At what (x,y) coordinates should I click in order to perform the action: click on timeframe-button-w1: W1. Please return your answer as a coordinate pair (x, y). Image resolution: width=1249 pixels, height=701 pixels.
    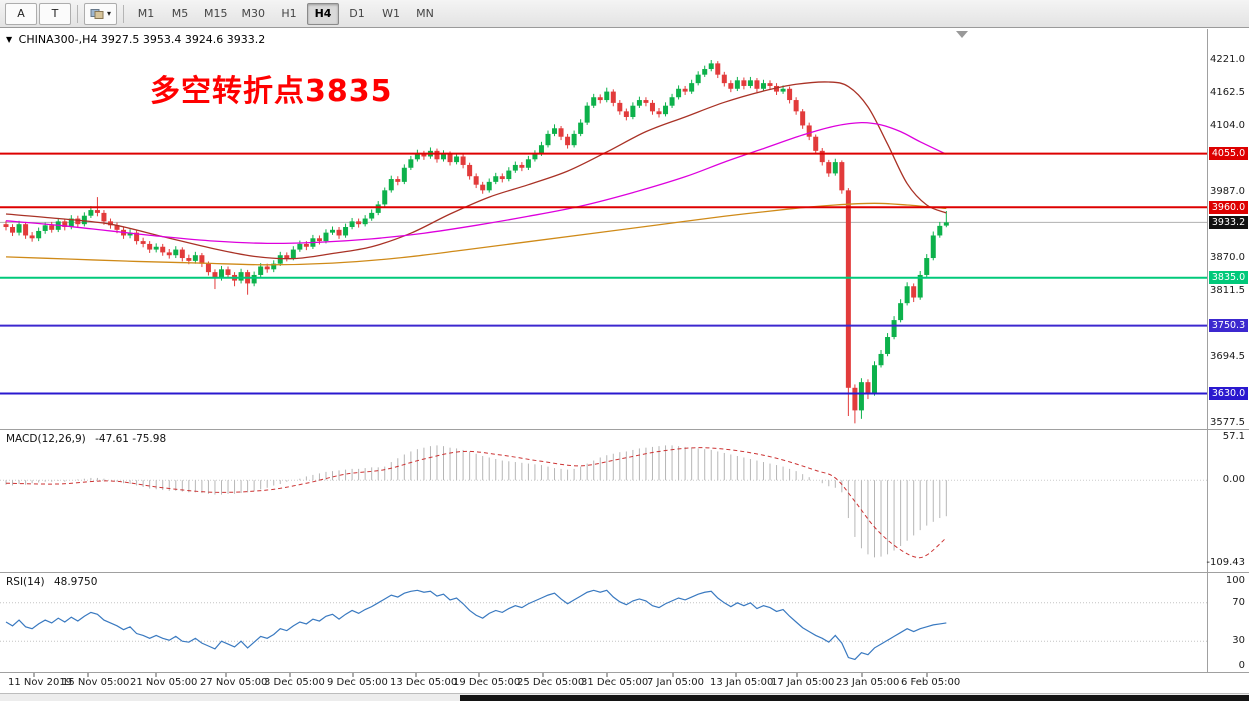
    Looking at the image, I should click on (391, 13).